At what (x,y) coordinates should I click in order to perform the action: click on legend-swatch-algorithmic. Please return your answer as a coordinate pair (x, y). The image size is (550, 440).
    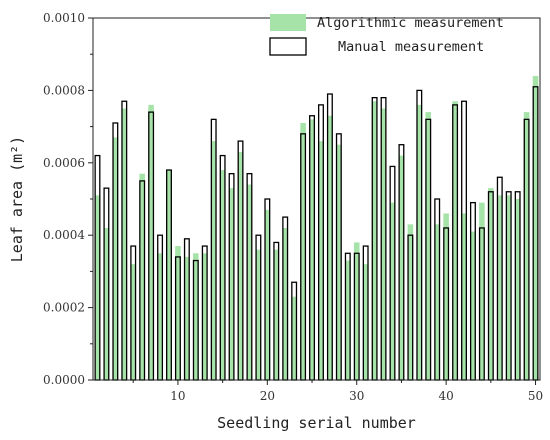
    Looking at the image, I should click on (288, 22).